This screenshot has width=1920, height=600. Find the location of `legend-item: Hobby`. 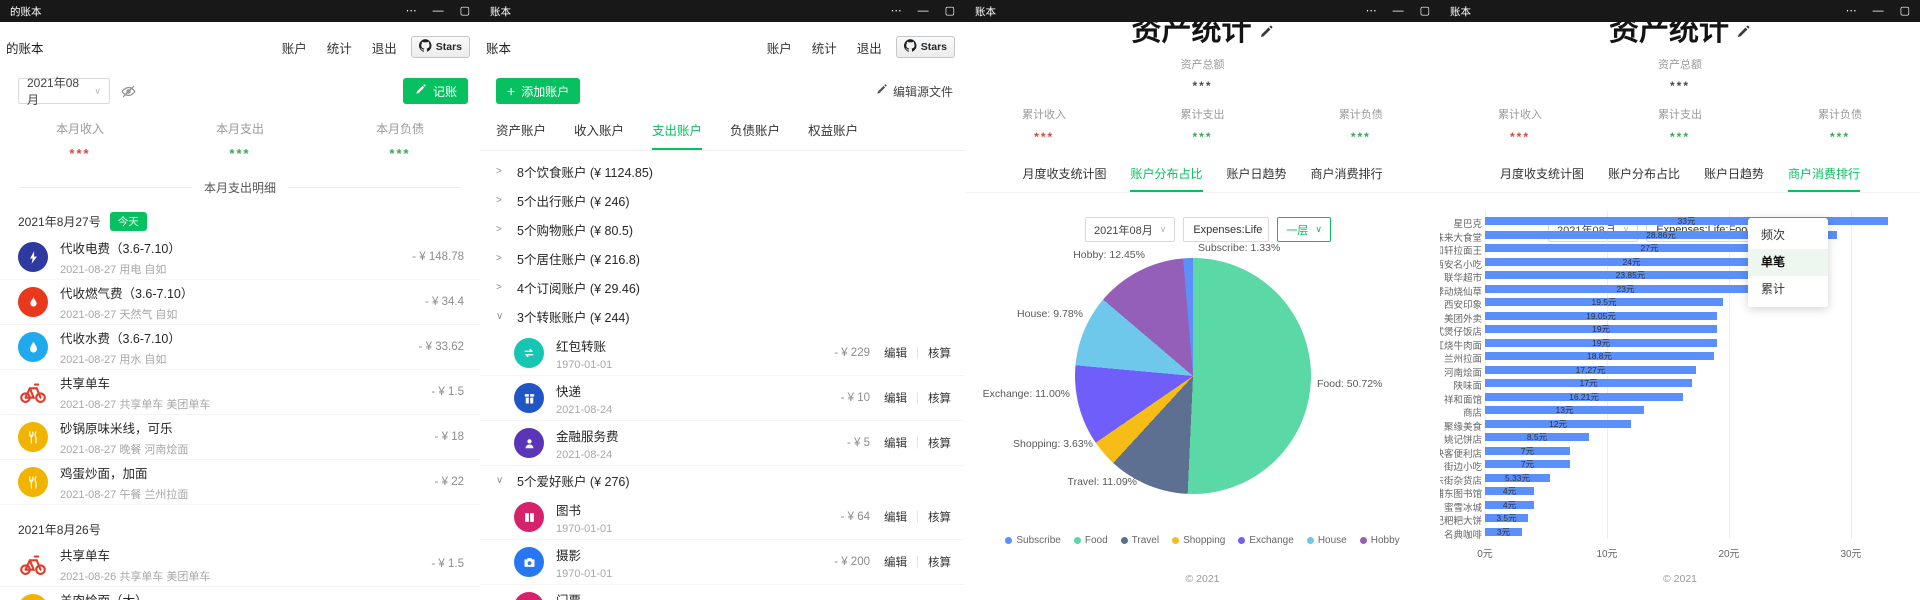

legend-item: Hobby is located at coordinates (1379, 540).